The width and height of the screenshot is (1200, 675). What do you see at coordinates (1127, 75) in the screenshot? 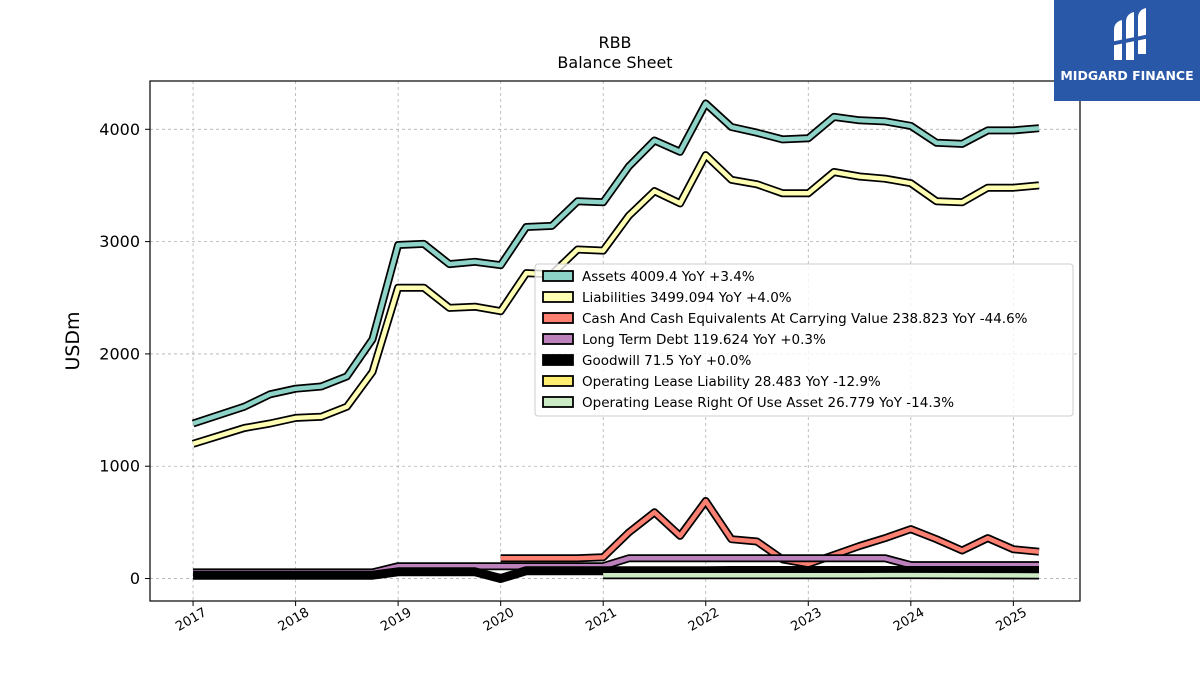
I see `brand-name: MIDGARD FINANCE` at bounding box center [1127, 75].